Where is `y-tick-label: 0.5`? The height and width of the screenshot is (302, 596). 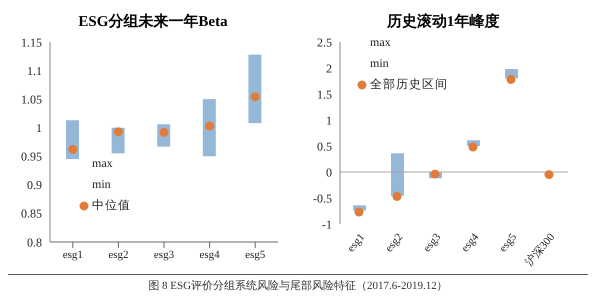
y-tick-label: 0.5 is located at coordinates (324, 146).